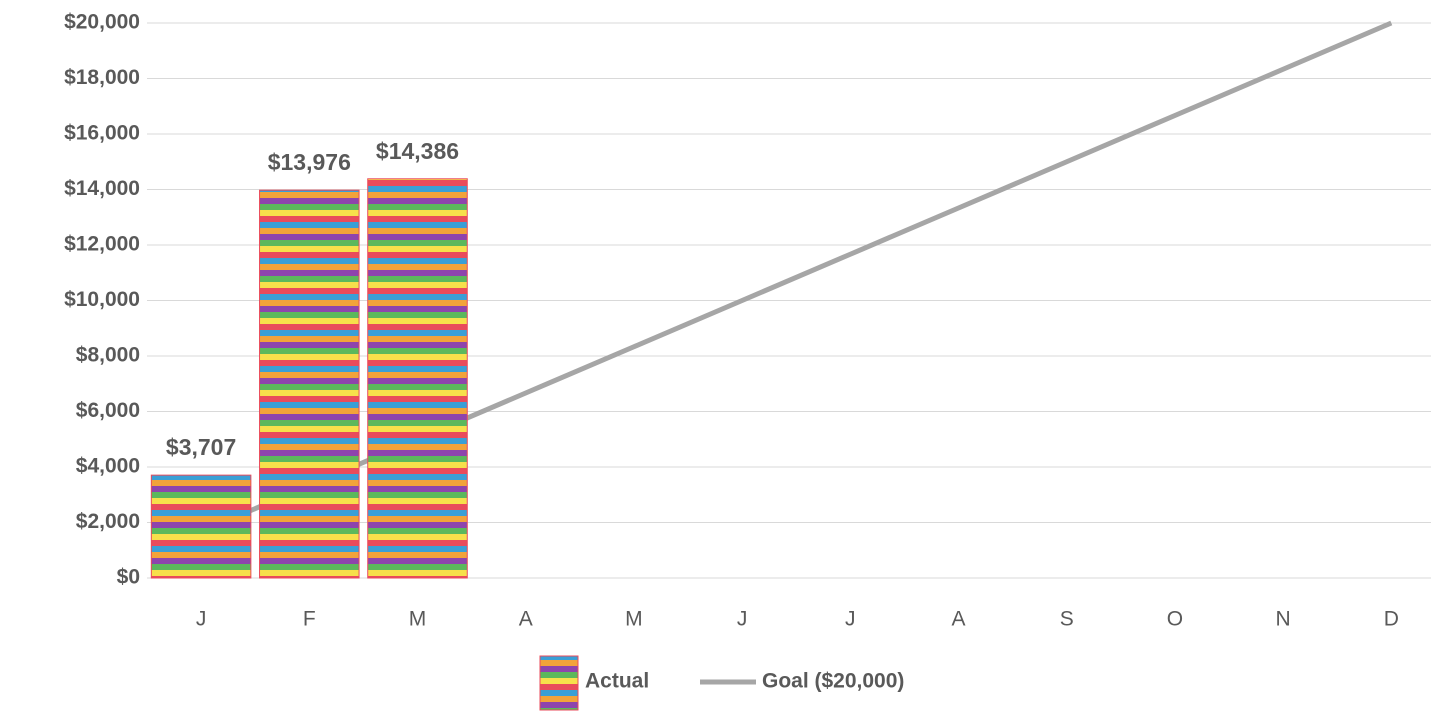 This screenshot has height=711, width=1431. What do you see at coordinates (102, 299) in the screenshot?
I see `y-tick-label: $10,000` at bounding box center [102, 299].